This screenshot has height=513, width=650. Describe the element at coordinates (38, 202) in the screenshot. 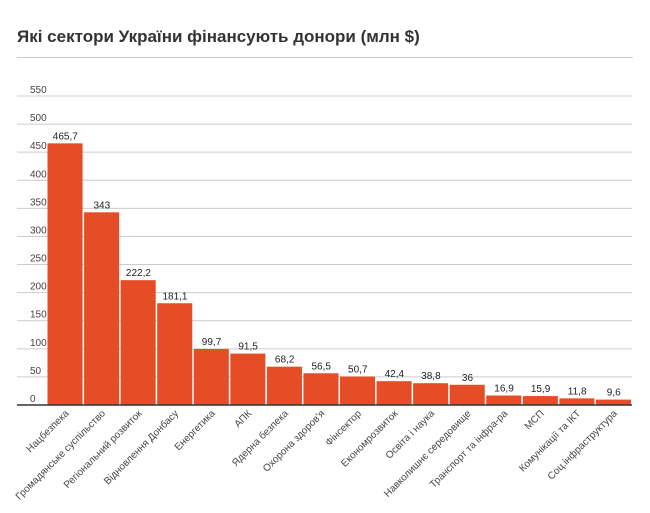

I see `y-tick-label: 350` at that location.